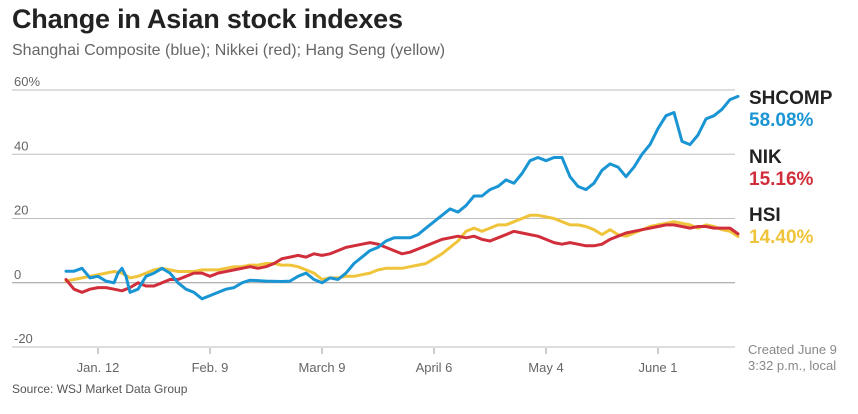  I want to click on series-line-nik, so click(402, 258).